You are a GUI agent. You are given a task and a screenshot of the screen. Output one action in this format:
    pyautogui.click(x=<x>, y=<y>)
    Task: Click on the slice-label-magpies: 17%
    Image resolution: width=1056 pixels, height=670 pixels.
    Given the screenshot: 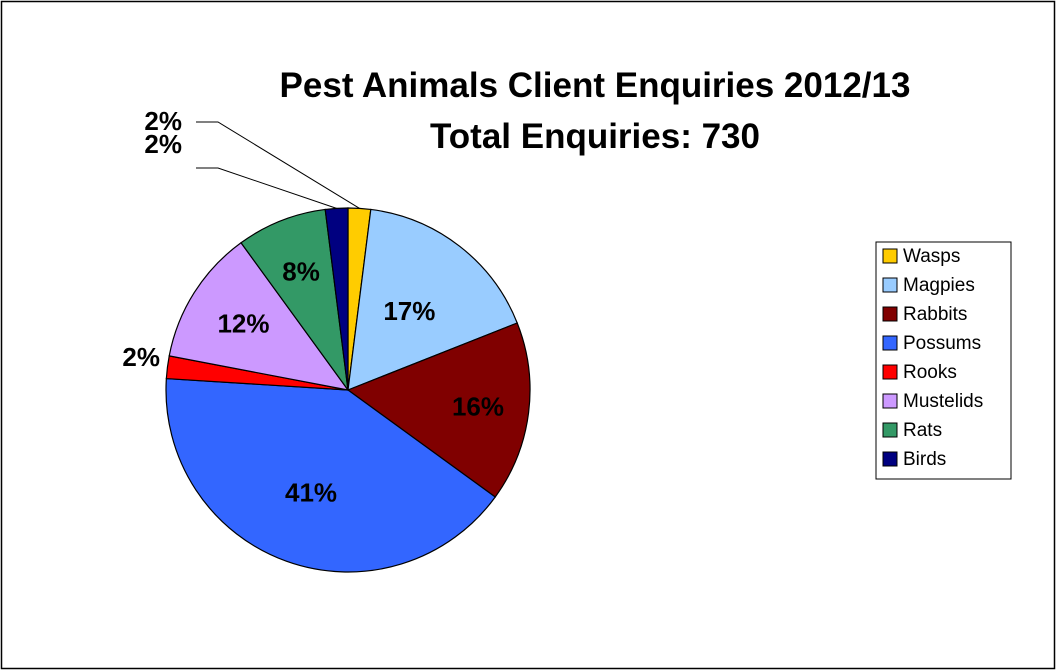 What is the action you would take?
    pyautogui.click(x=409, y=311)
    